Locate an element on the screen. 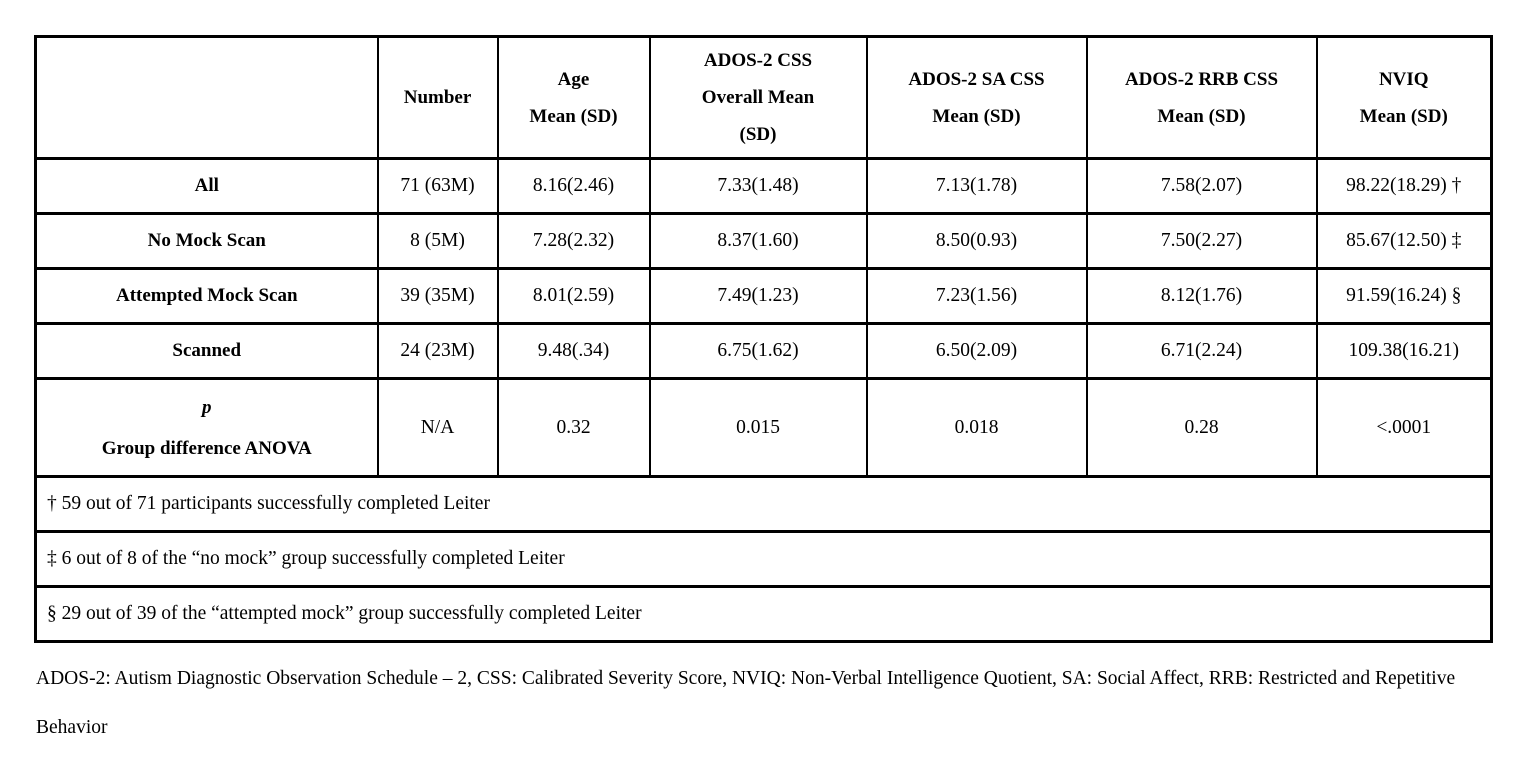 The height and width of the screenshot is (768, 1524). header-line: ADOS-2 CSS is located at coordinates (758, 60).